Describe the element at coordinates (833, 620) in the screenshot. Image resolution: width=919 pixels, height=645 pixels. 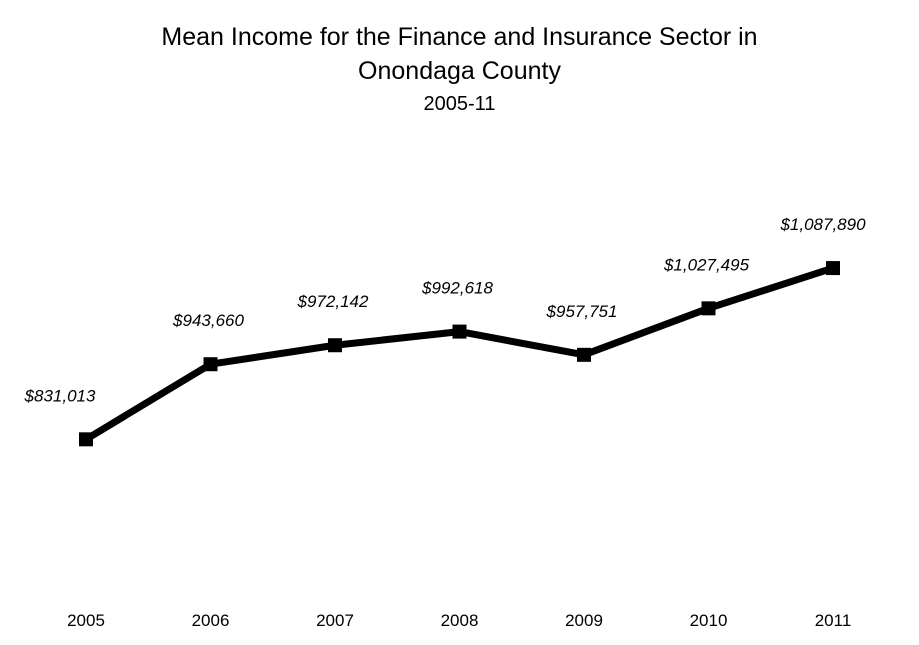
I see `x-tick-label: 2011` at that location.